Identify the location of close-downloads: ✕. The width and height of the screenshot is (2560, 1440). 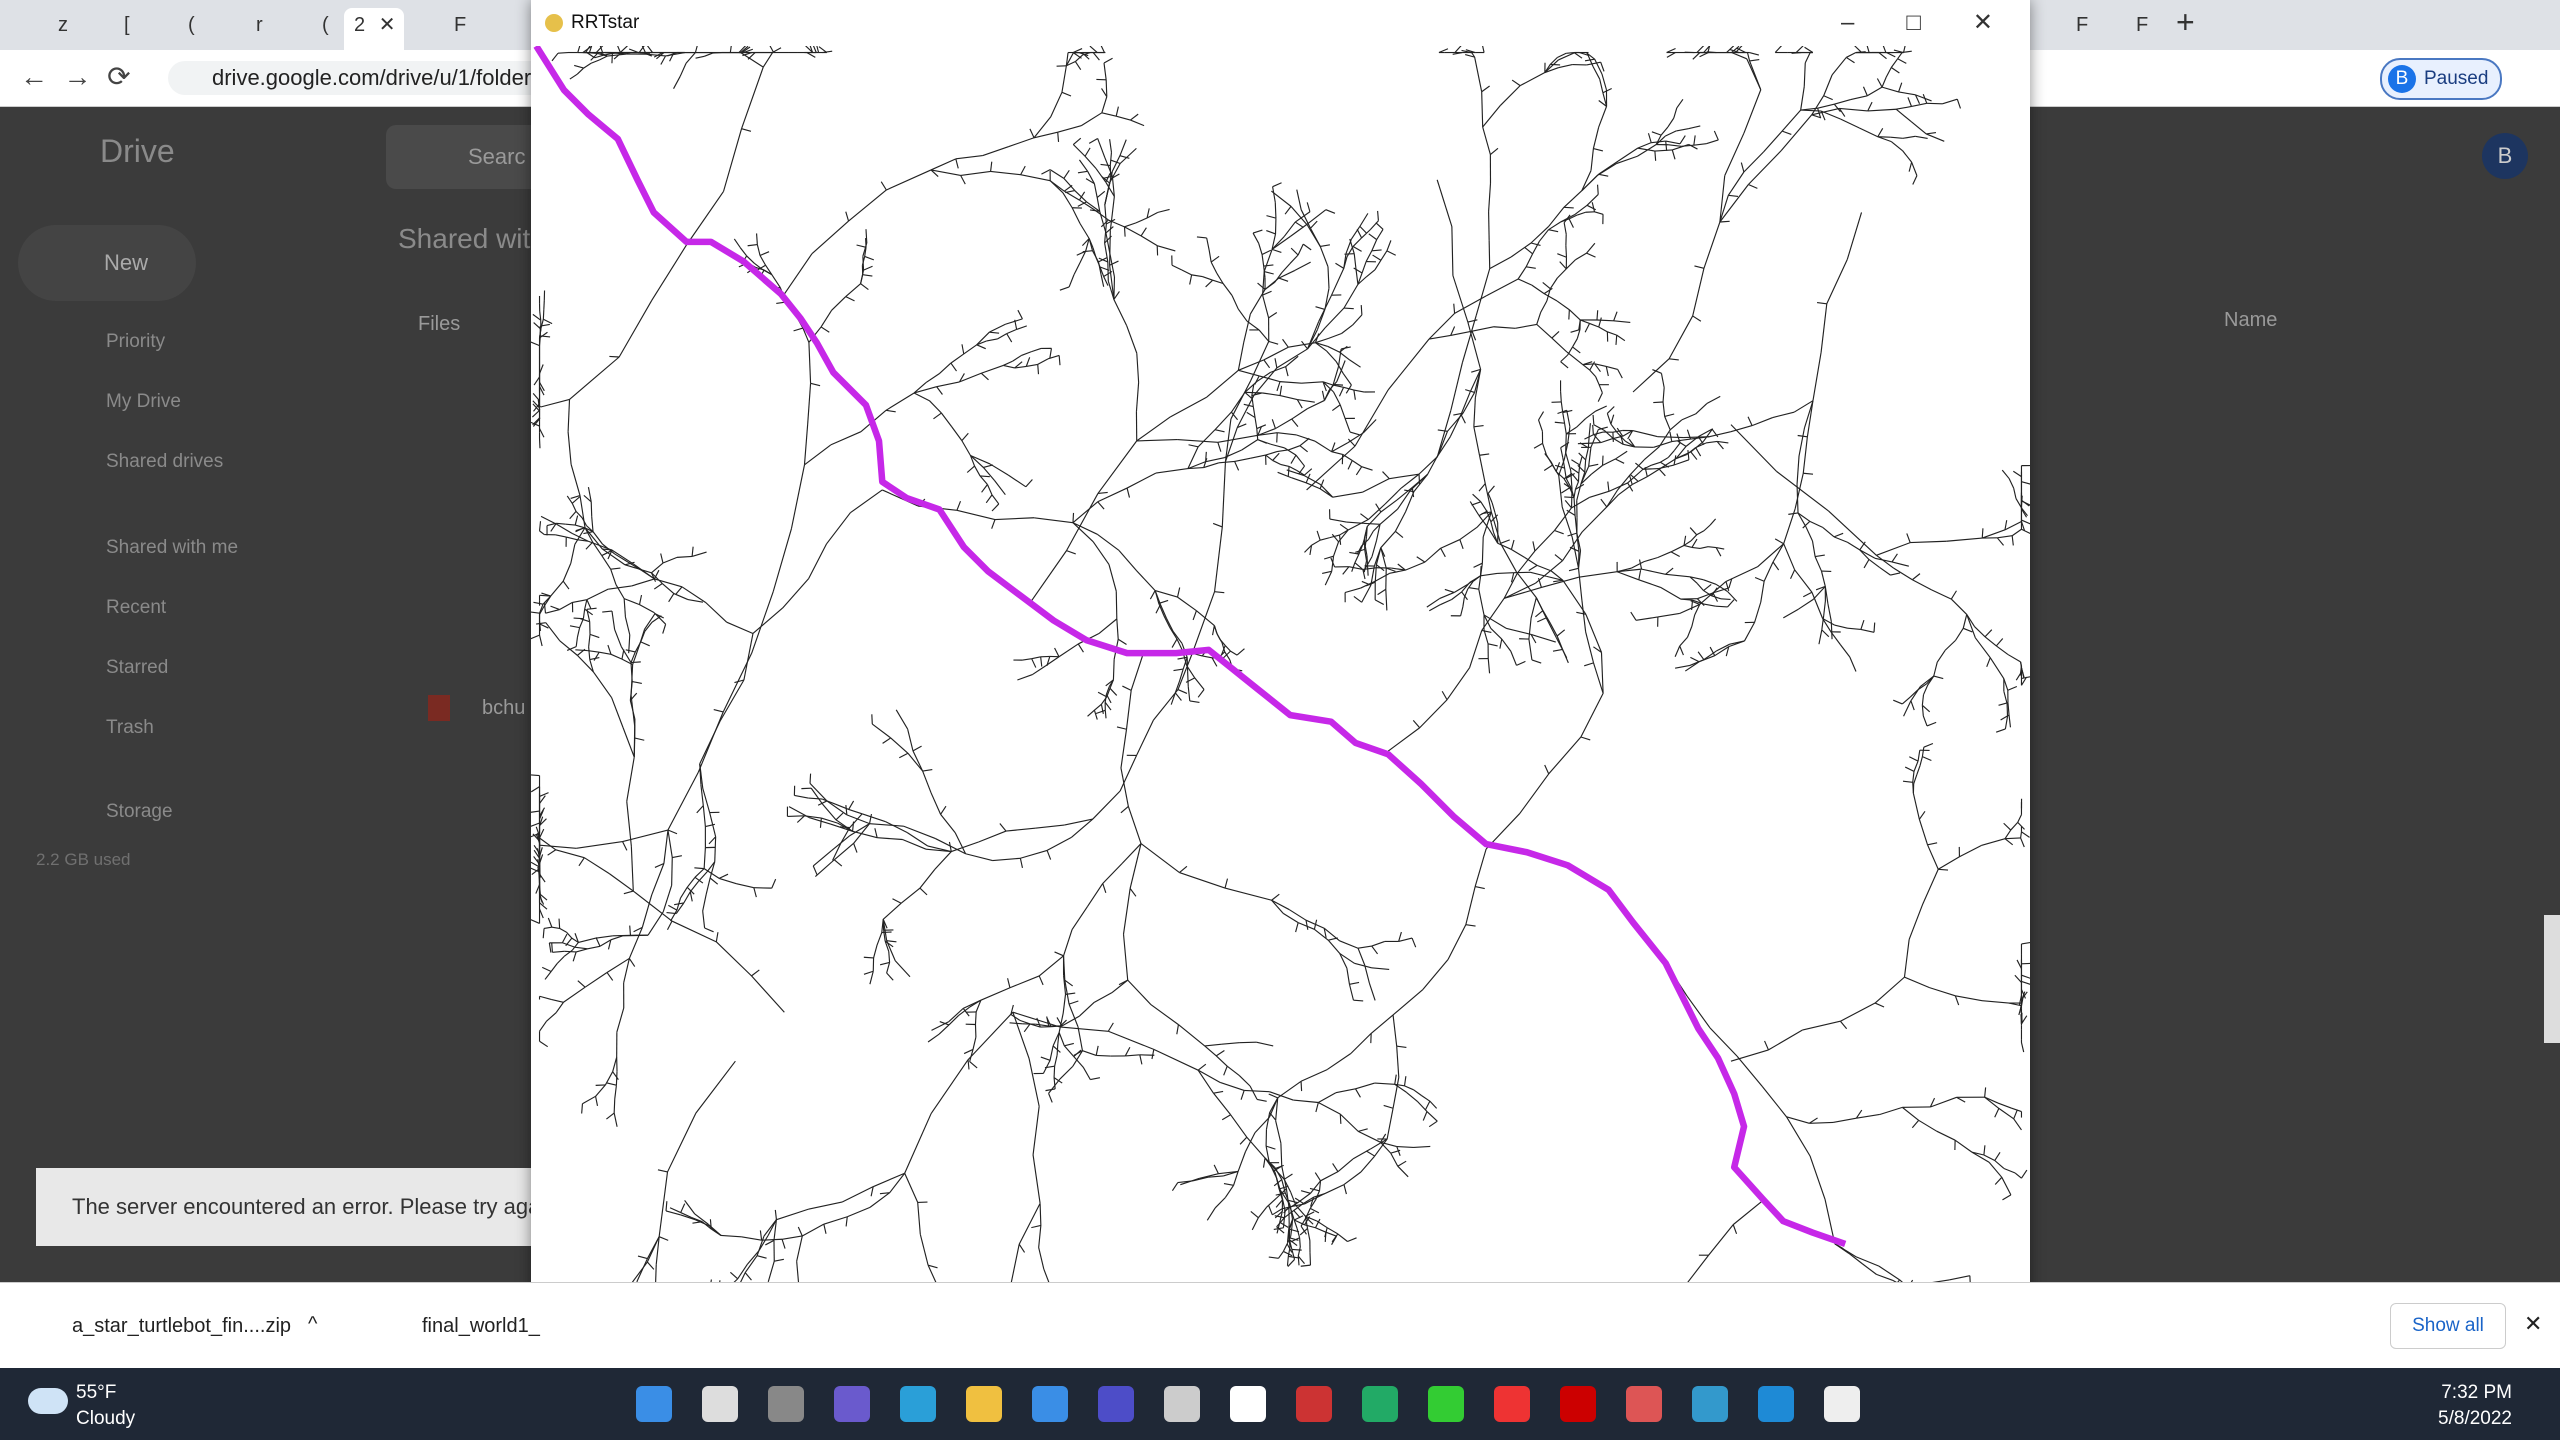
(2533, 1323).